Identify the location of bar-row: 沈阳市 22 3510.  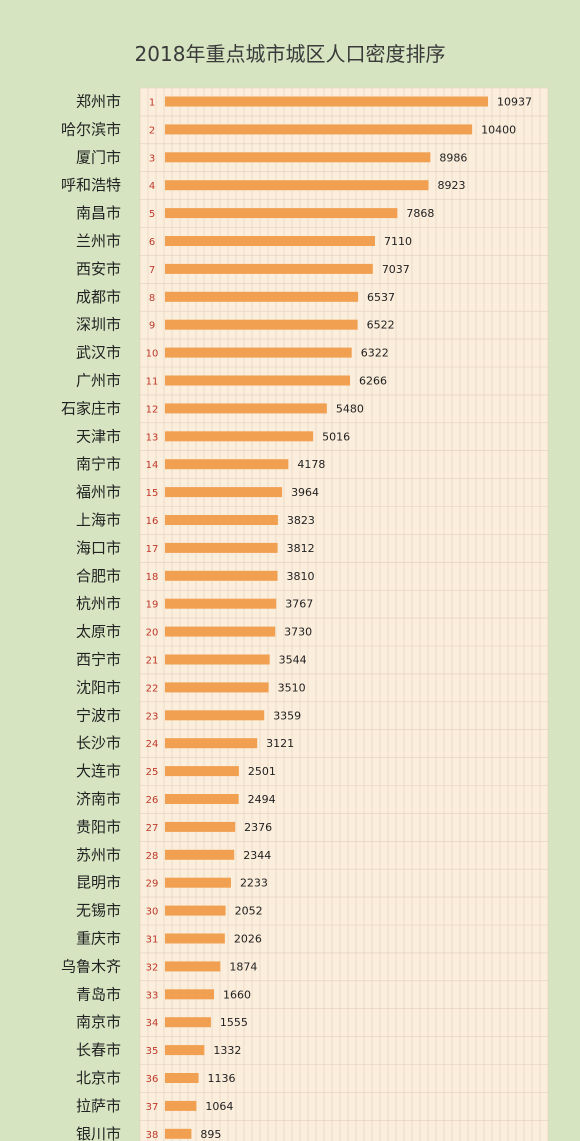
(191, 687).